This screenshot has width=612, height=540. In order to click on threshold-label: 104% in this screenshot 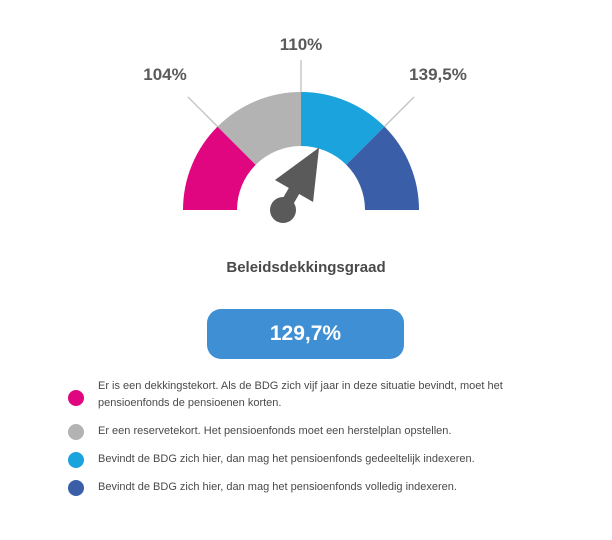, I will do `click(164, 74)`.